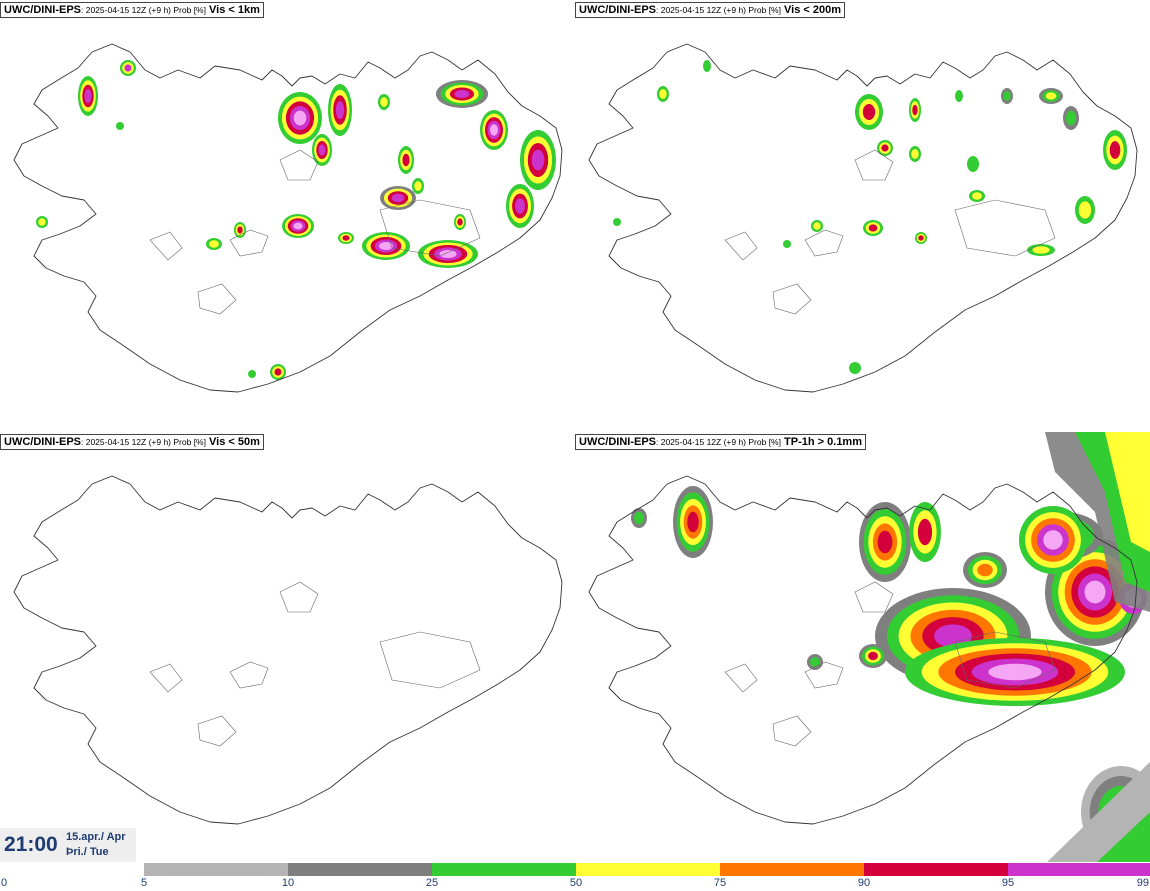  Describe the element at coordinates (288, 883) in the screenshot. I see `colorbar-tick-label: 10` at that location.